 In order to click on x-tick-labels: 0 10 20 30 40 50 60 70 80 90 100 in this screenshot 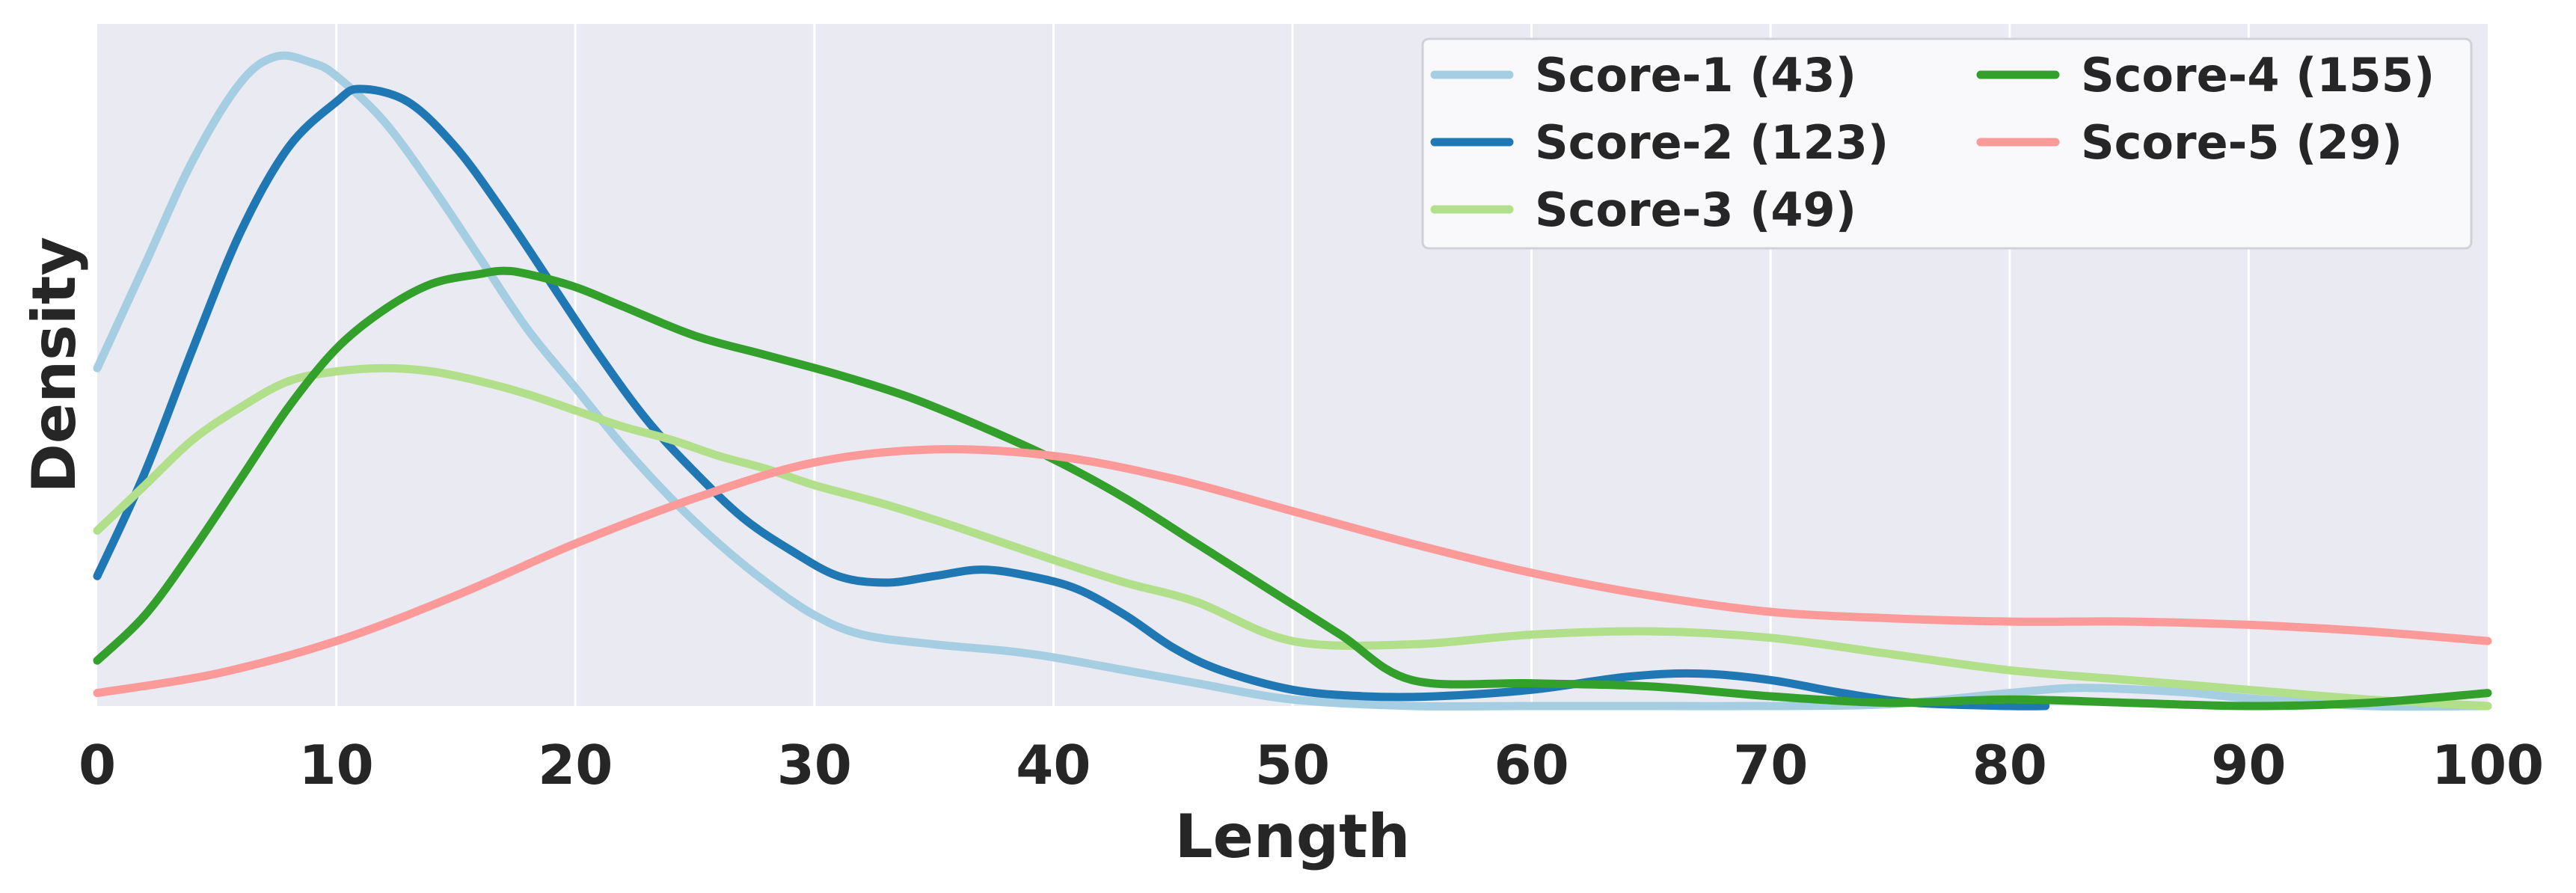, I will do `click(1311, 765)`.